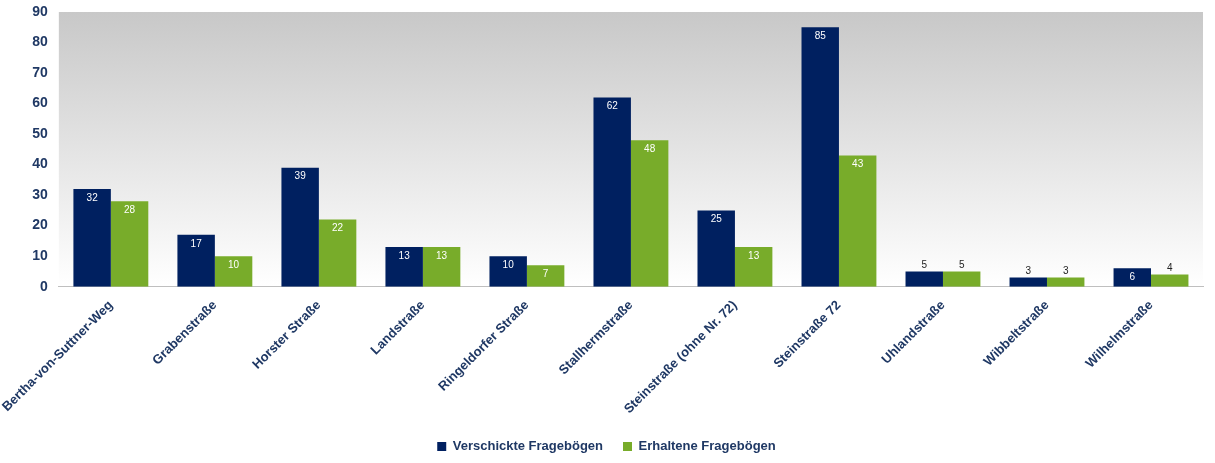  Describe the element at coordinates (820, 36) in the screenshot. I see `data-label: 85` at that location.